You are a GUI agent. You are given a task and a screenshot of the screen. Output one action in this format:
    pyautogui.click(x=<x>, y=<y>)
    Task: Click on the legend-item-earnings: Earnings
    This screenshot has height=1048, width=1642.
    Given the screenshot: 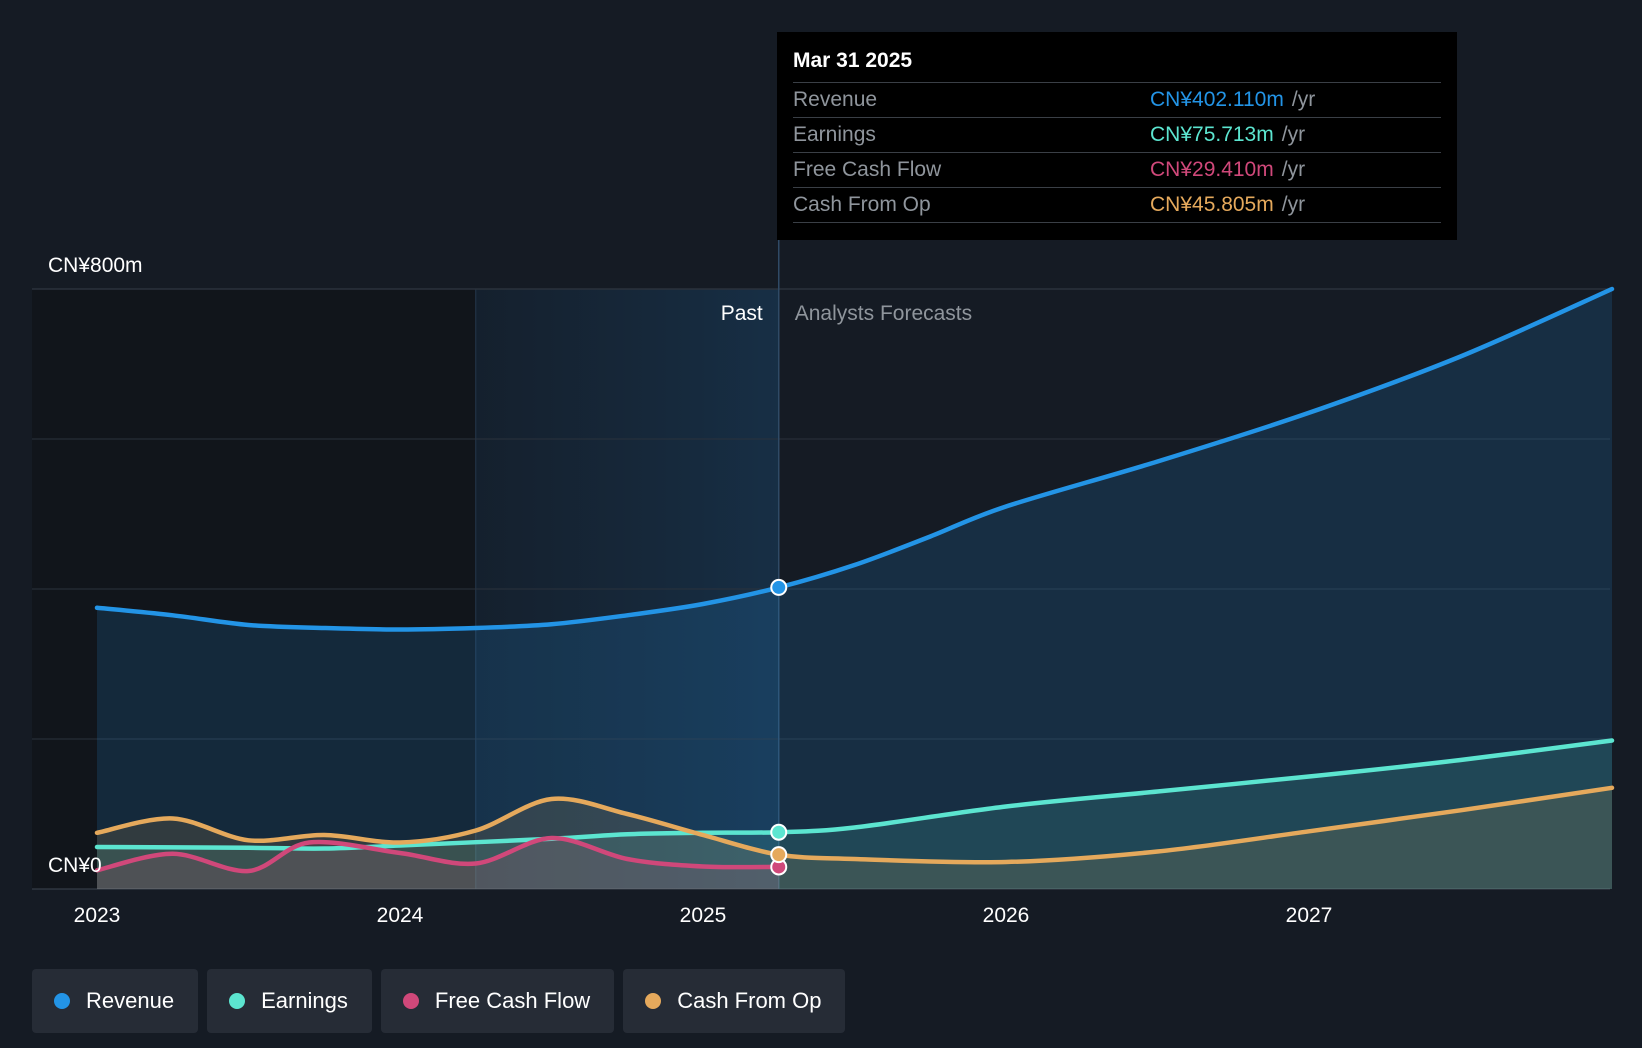 What is the action you would take?
    pyautogui.click(x=289, y=1001)
    